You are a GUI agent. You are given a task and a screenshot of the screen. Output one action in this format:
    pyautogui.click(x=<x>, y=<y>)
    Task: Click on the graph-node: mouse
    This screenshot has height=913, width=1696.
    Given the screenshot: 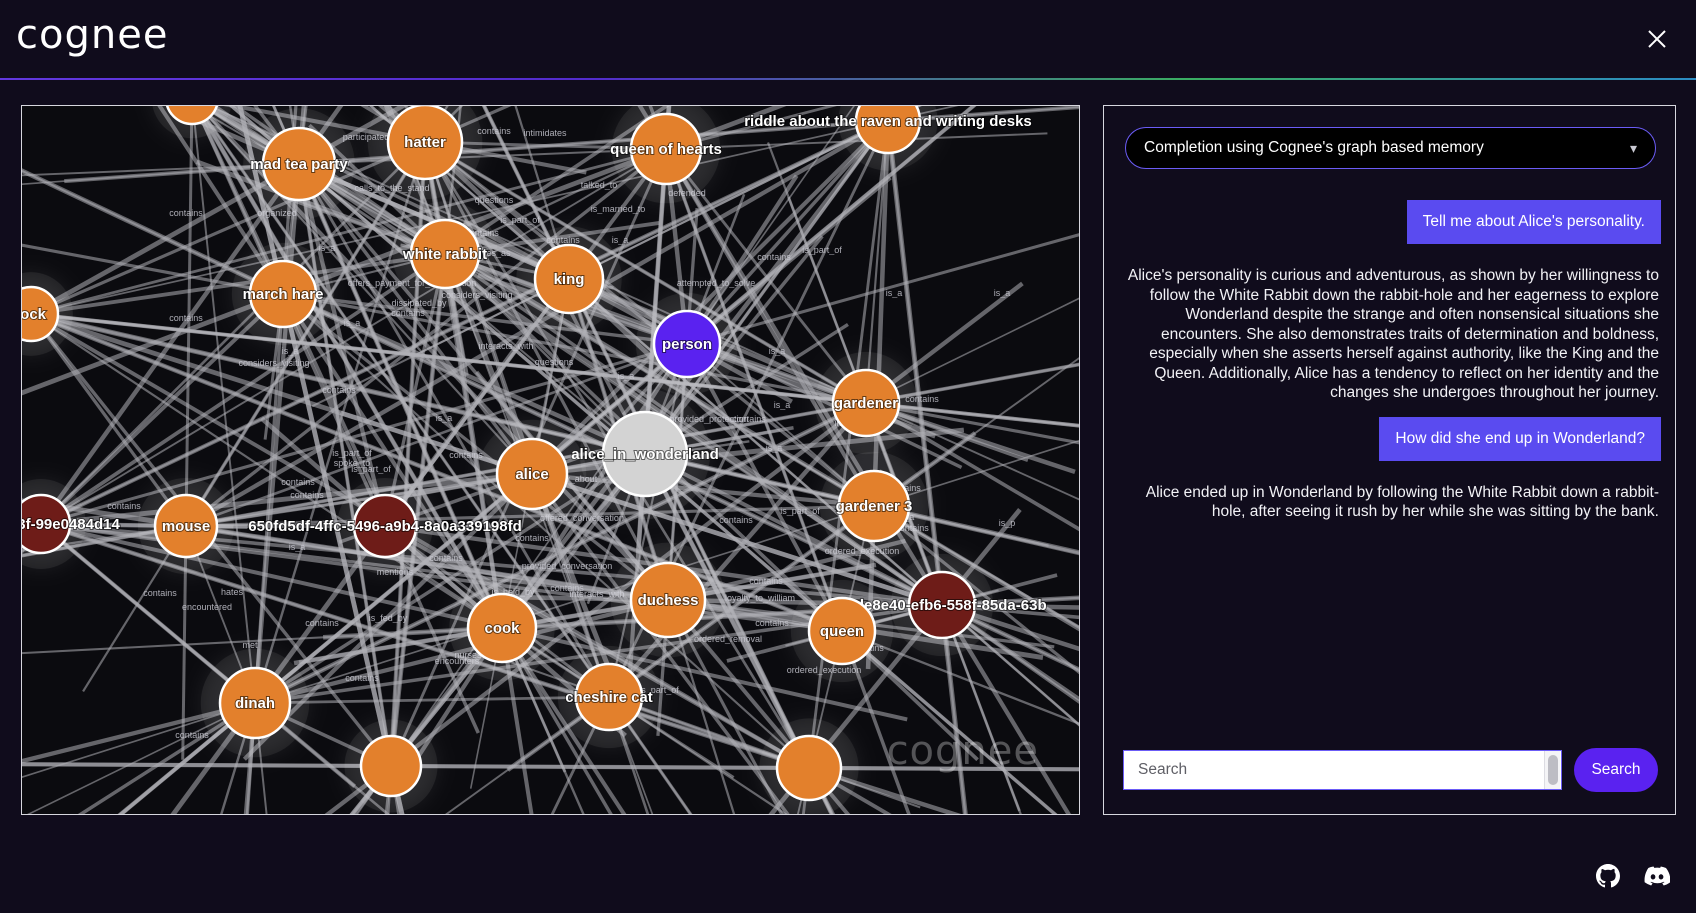 What is the action you would take?
    pyautogui.click(x=186, y=526)
    